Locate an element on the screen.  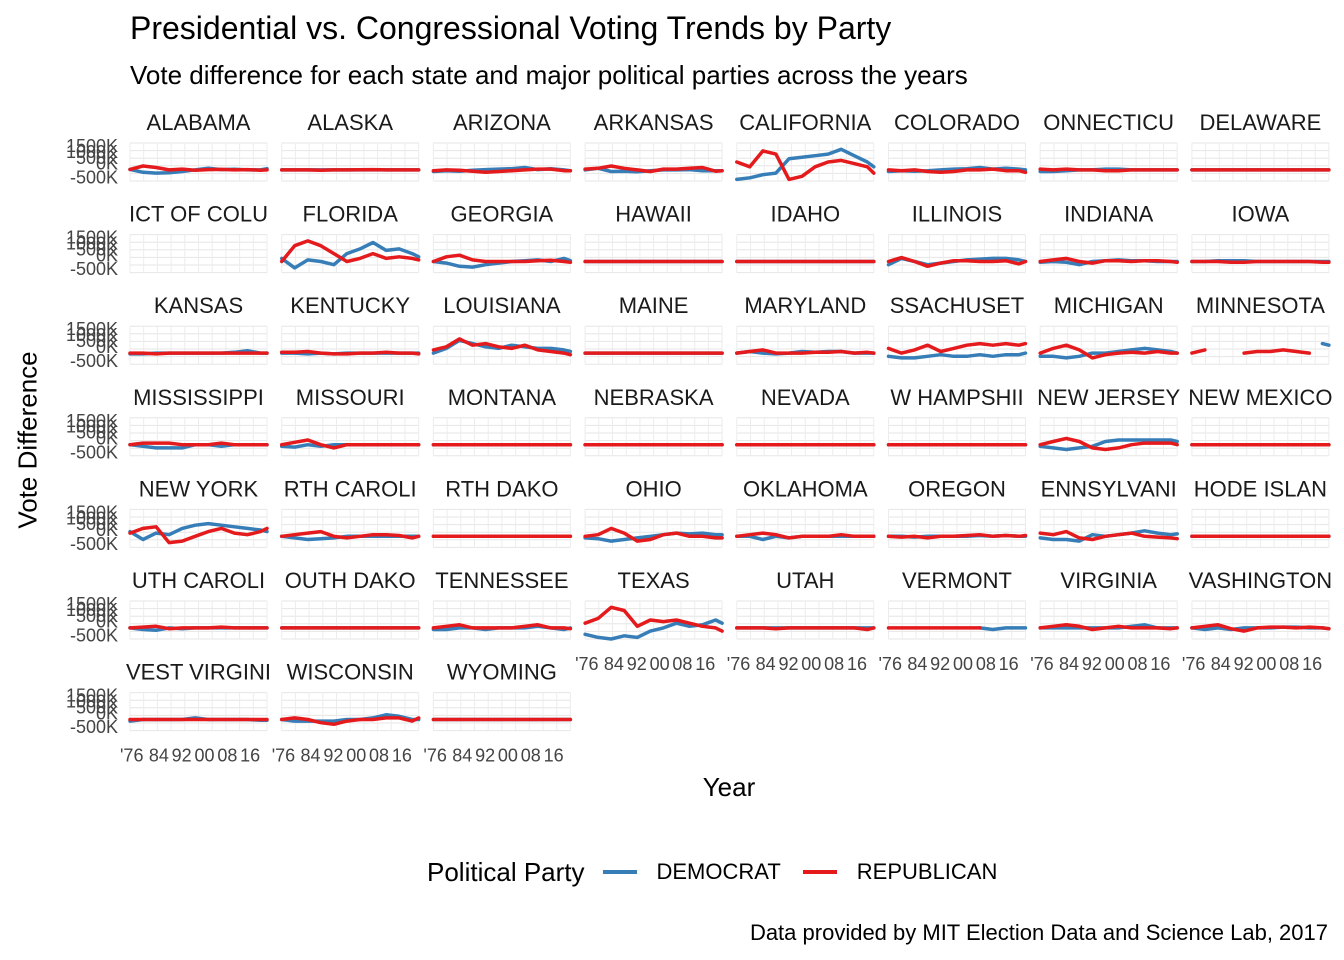
facet-panel-nevada: NEVADA is located at coordinates (805, 421).